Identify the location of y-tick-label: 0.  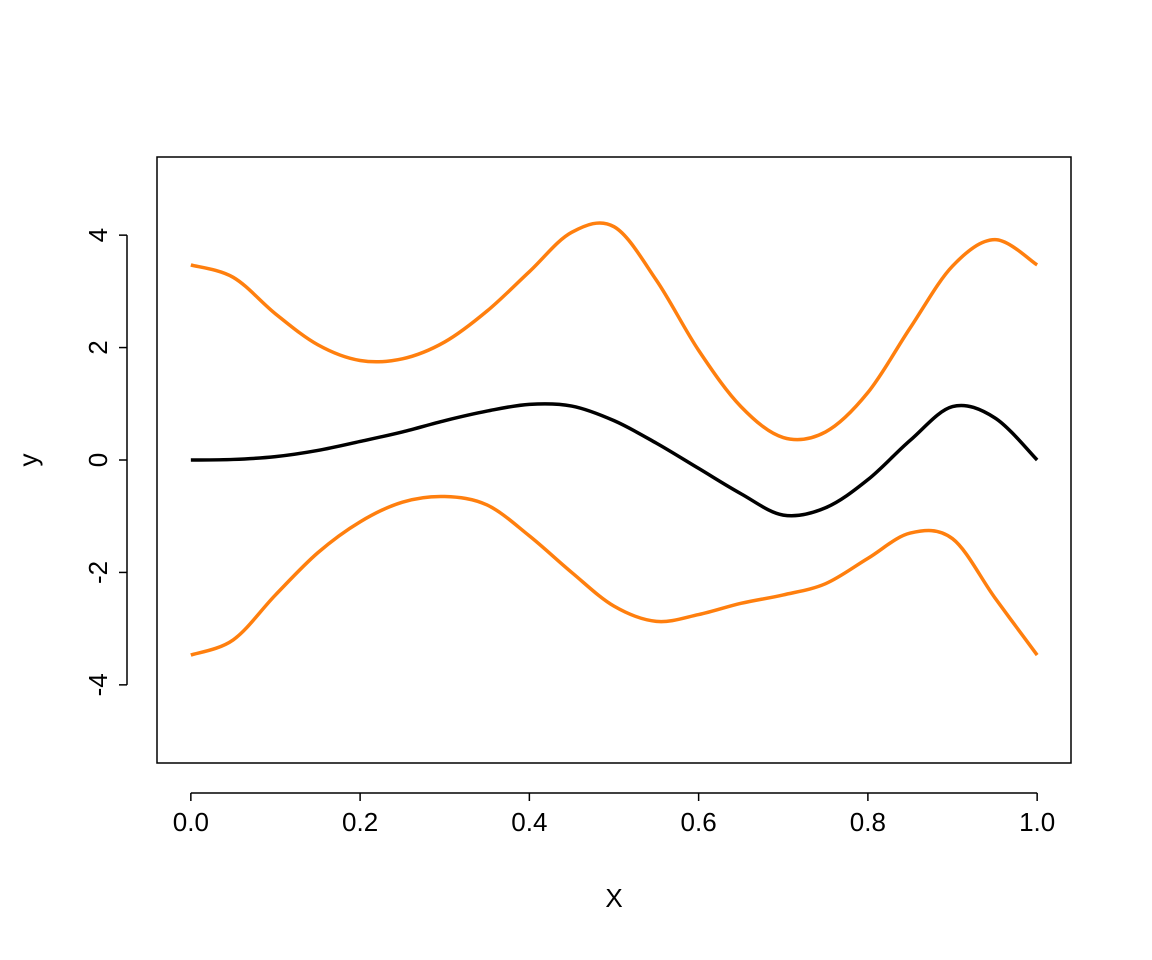
(98, 460).